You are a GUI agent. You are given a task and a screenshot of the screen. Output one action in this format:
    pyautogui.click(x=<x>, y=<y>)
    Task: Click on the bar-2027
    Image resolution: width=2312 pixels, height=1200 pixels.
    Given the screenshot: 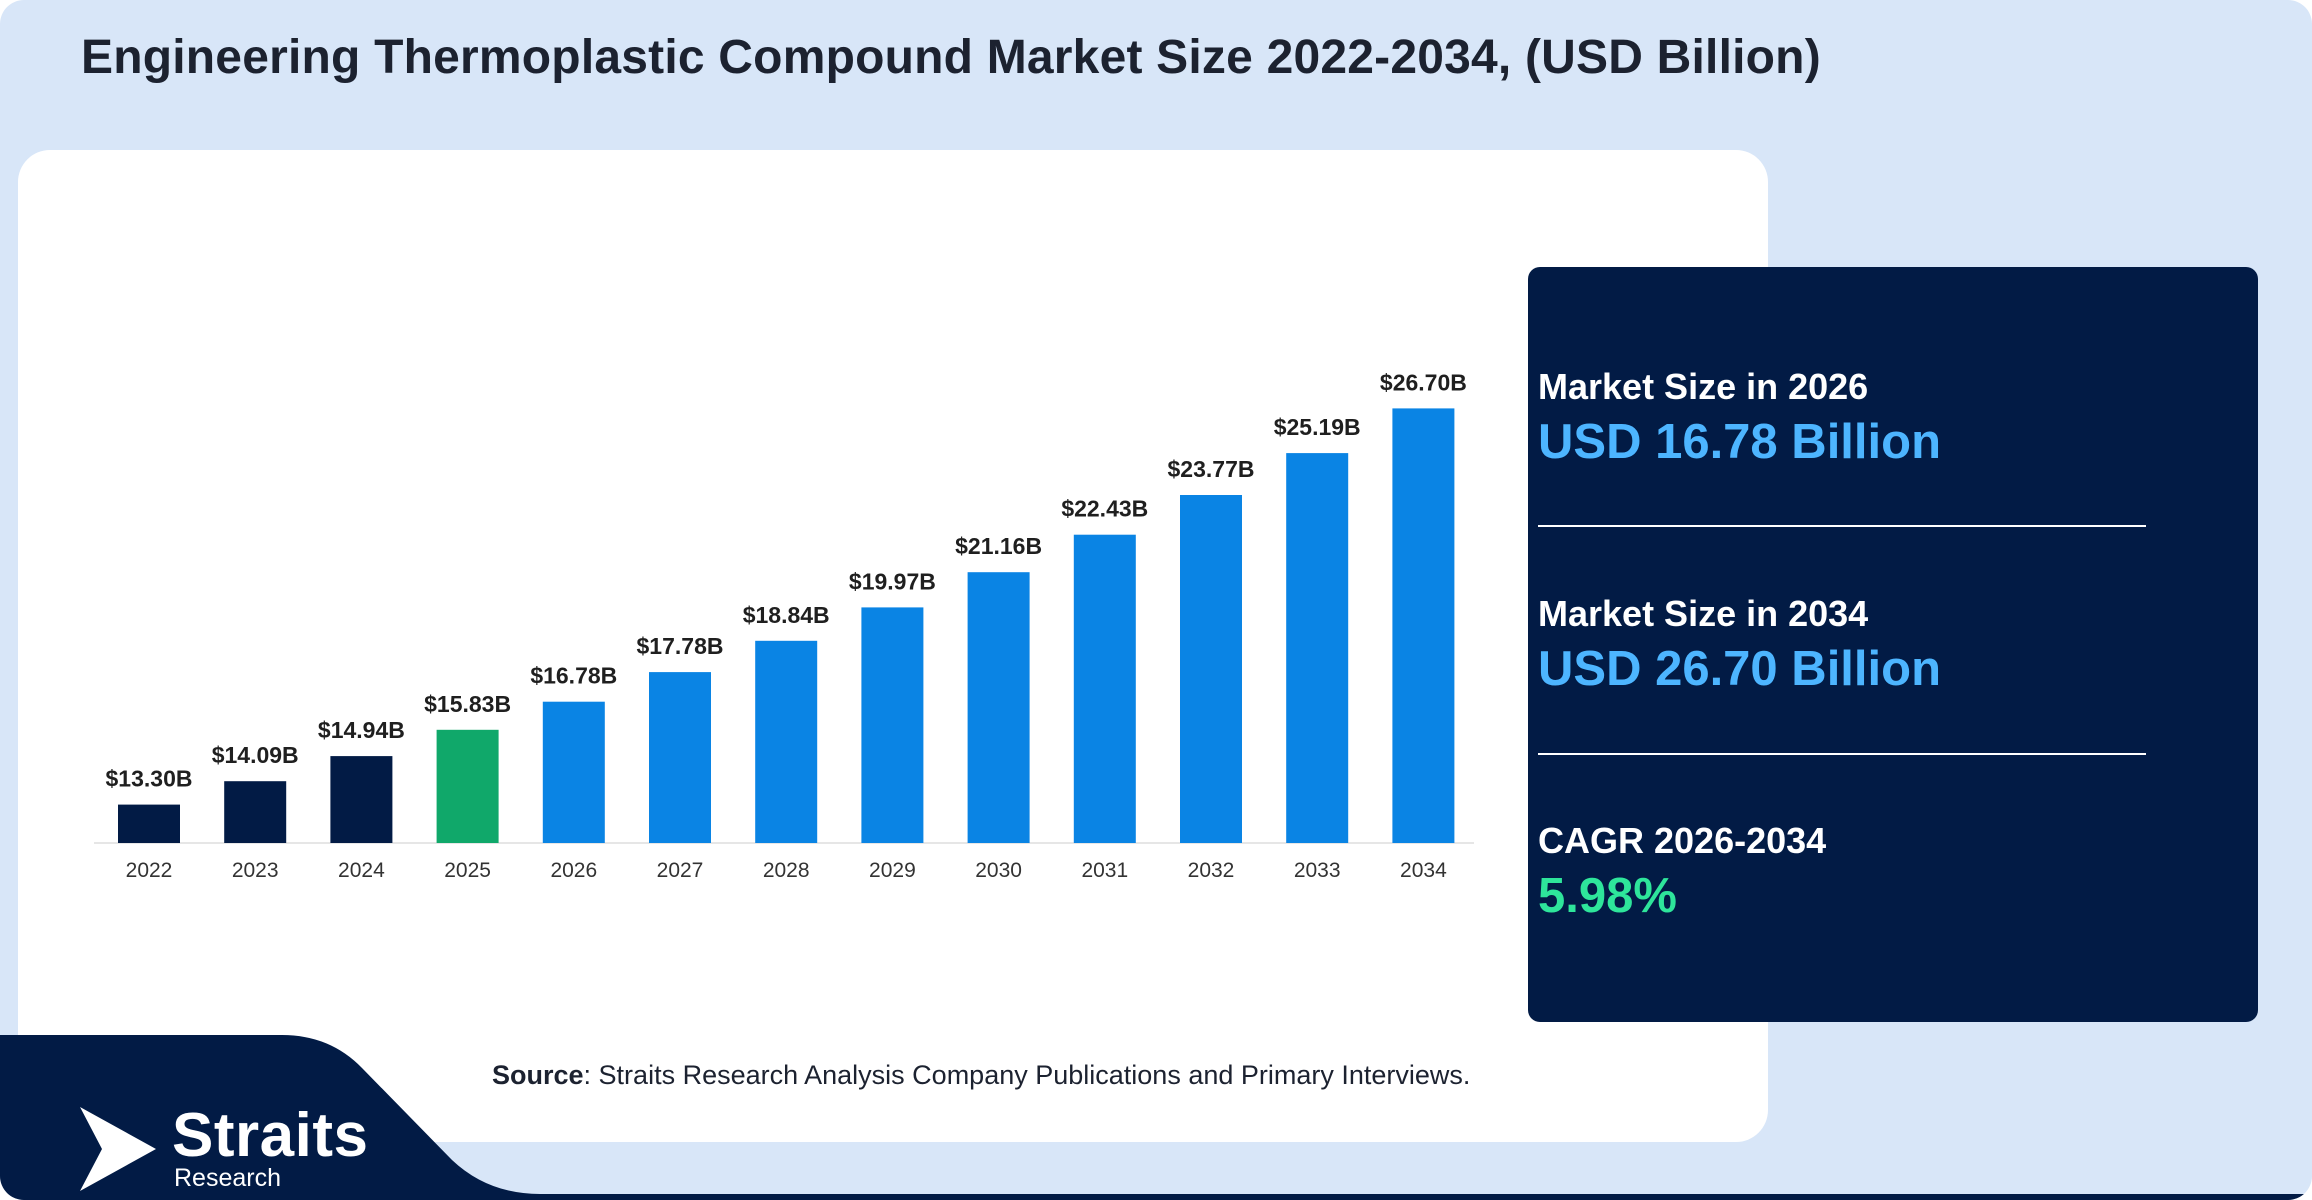 What is the action you would take?
    pyautogui.click(x=680, y=757)
    